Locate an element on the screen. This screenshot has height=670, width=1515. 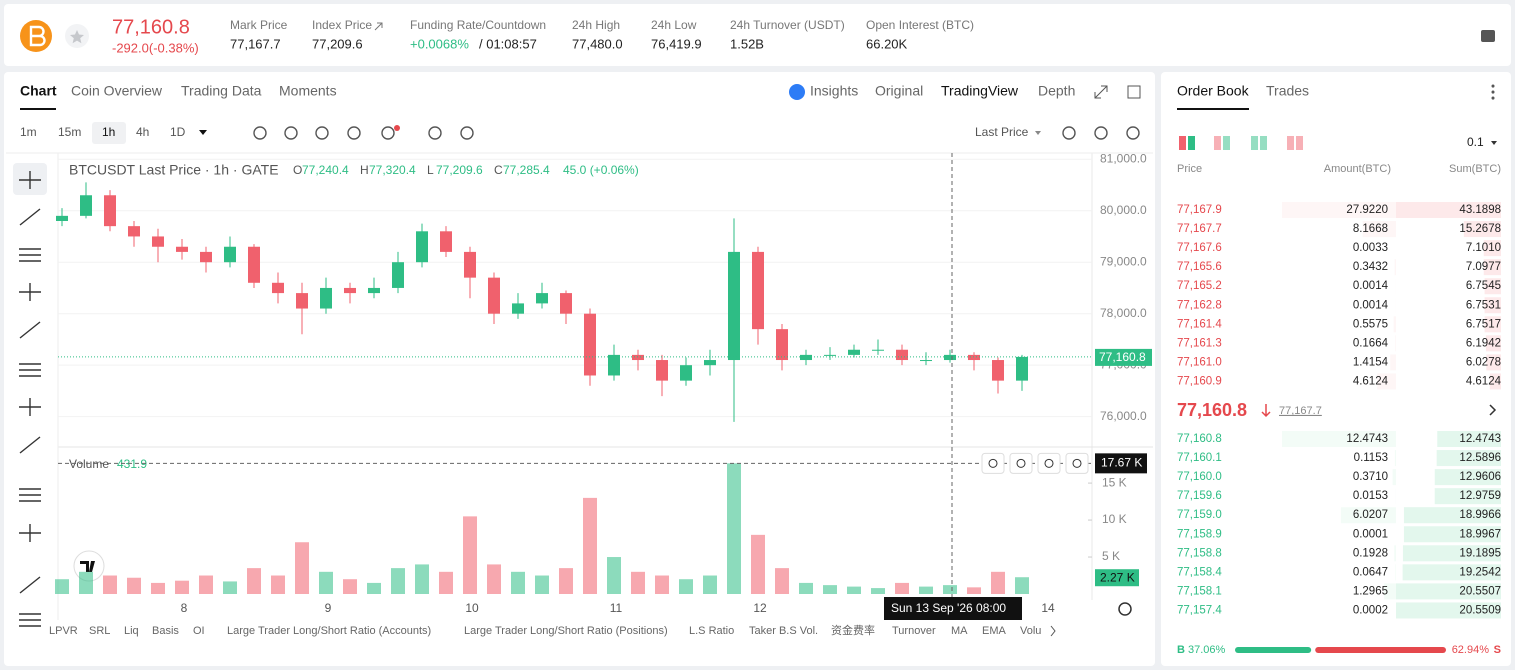
tab: Coin Overview is located at coordinates (117, 91).